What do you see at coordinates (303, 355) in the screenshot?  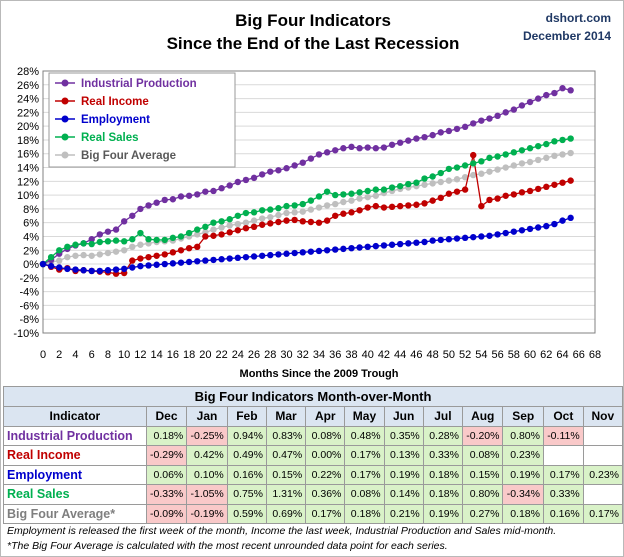 I see `x-tick-label: 32` at bounding box center [303, 355].